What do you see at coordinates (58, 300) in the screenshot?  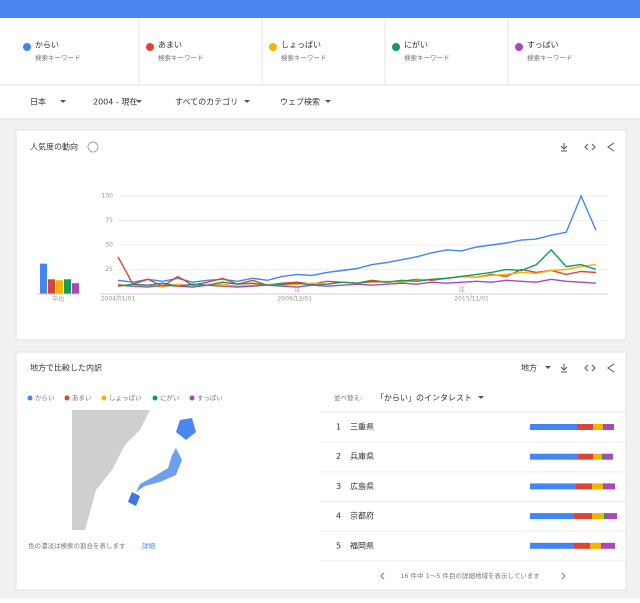 I see `average-label: 平均` at bounding box center [58, 300].